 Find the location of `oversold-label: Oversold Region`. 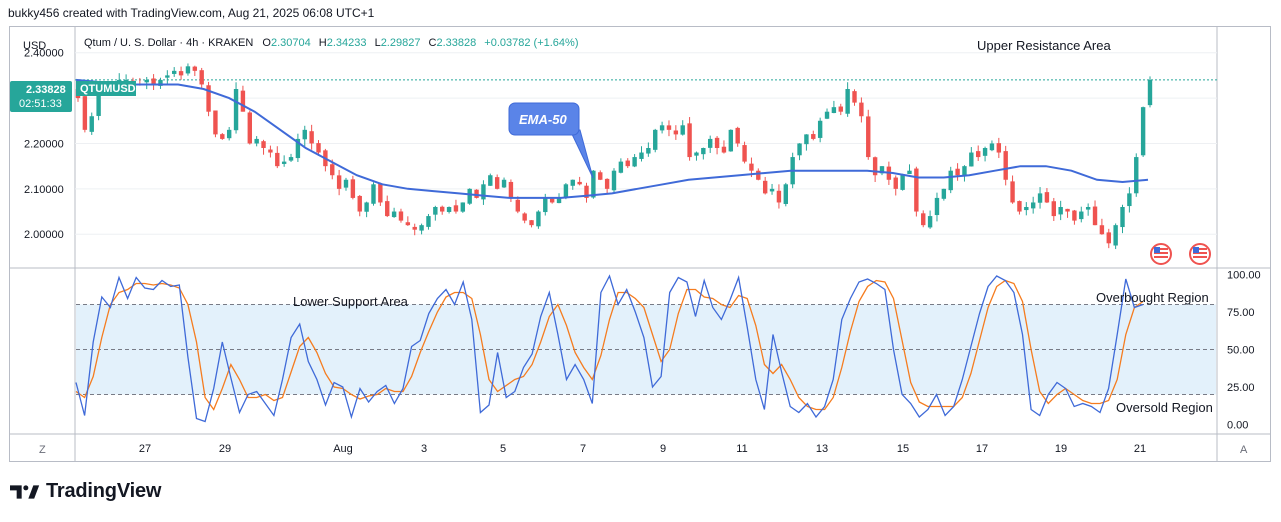

oversold-label: Oversold Region is located at coordinates (1164, 407).